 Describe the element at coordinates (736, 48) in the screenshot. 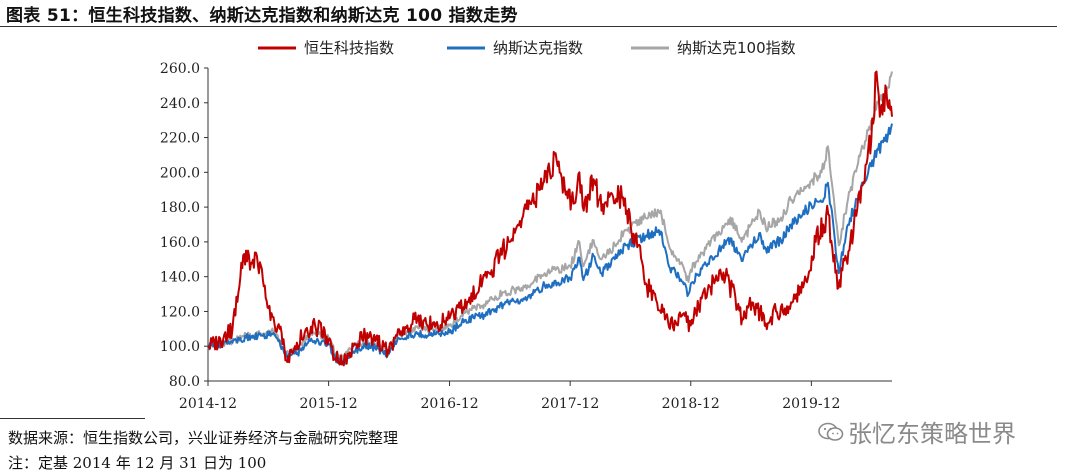

I see `legend-label-3: 纳斯达克100指数` at that location.